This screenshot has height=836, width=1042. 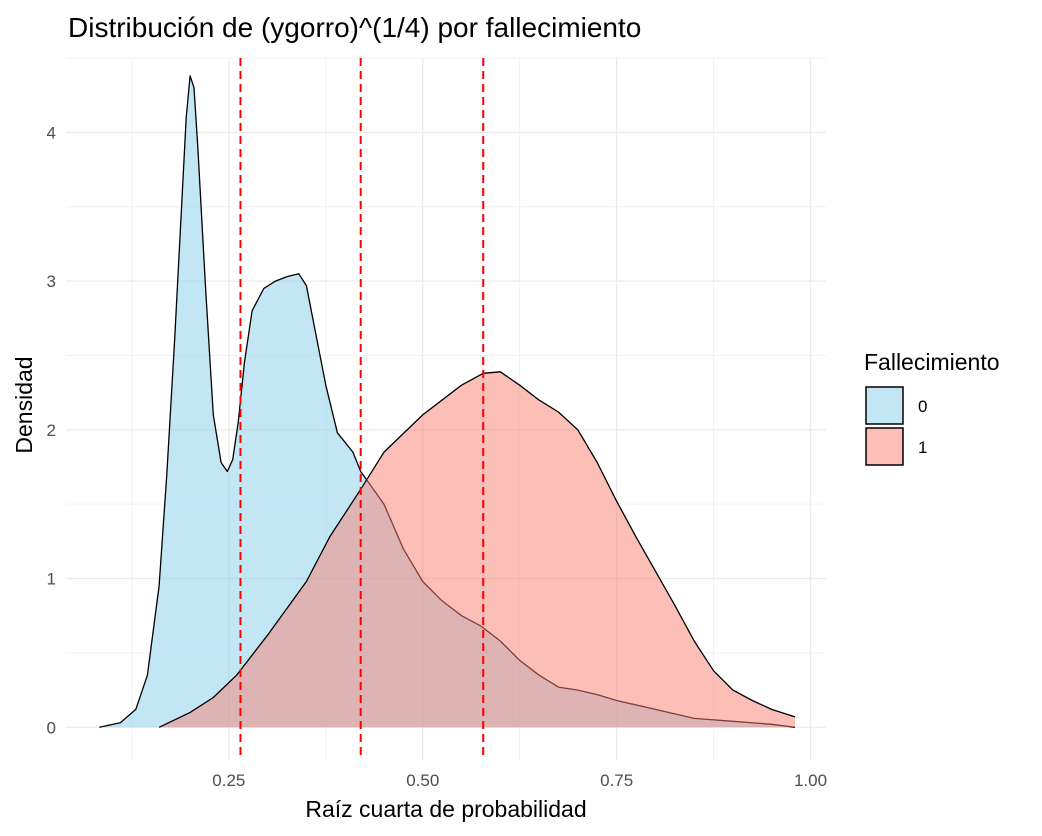 What do you see at coordinates (24, 404) in the screenshot?
I see `y-axis-title: Densidad` at bounding box center [24, 404].